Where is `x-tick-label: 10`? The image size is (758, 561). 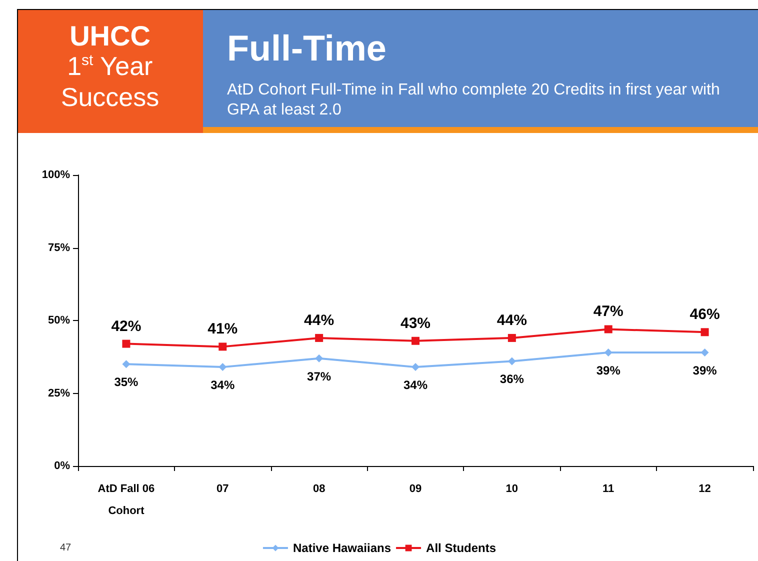
x-tick-label: 10 is located at coordinates (512, 489).